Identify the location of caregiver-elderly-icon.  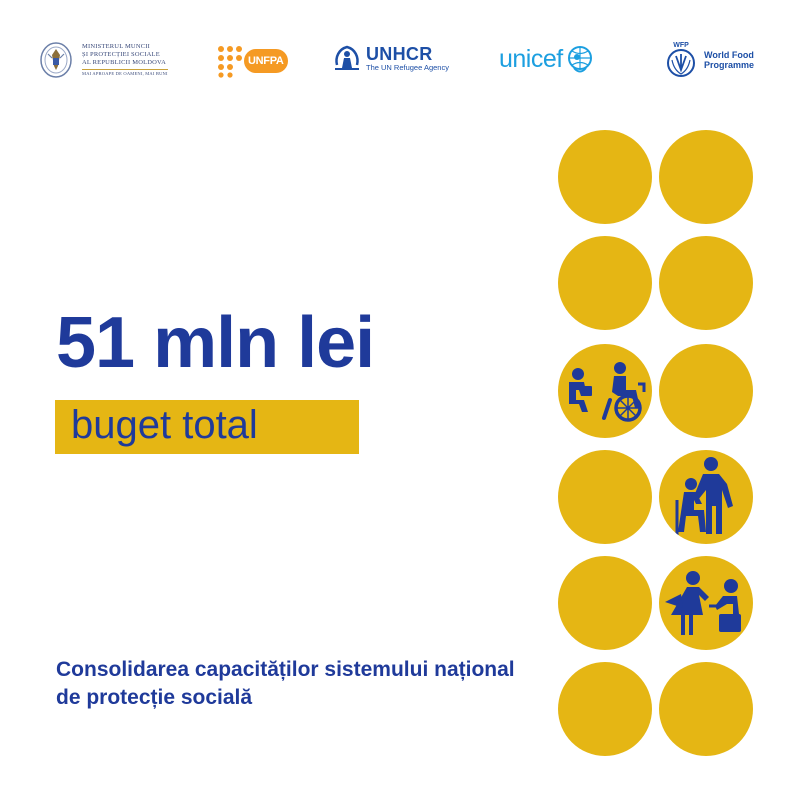
(704, 497).